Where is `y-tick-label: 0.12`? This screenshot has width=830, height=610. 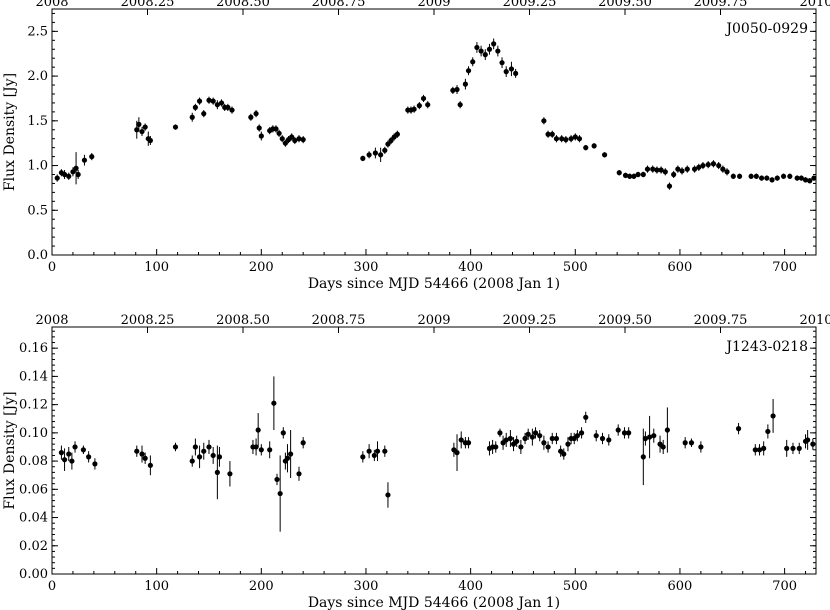 y-tick-label: 0.12 is located at coordinates (33, 405).